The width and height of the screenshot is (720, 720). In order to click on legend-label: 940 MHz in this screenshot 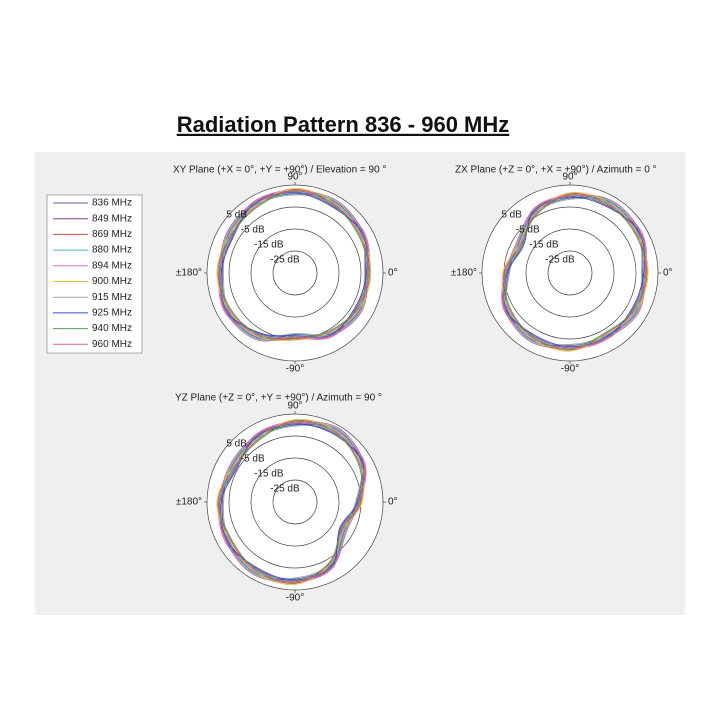, I will do `click(112, 328)`.